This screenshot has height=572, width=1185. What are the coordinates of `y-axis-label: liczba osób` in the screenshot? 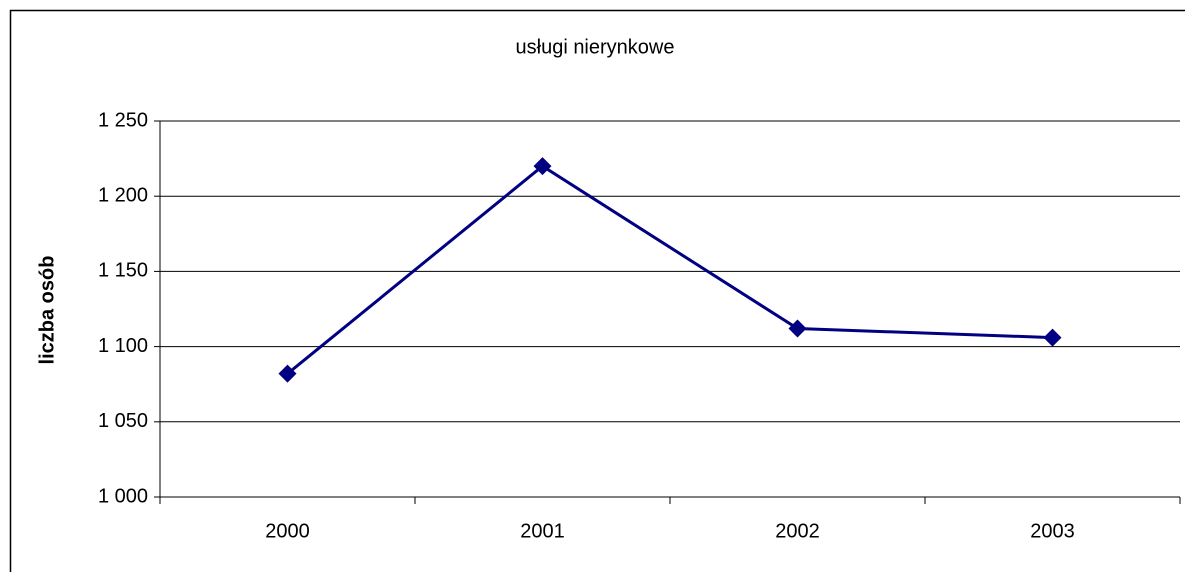 It's located at (47, 310).